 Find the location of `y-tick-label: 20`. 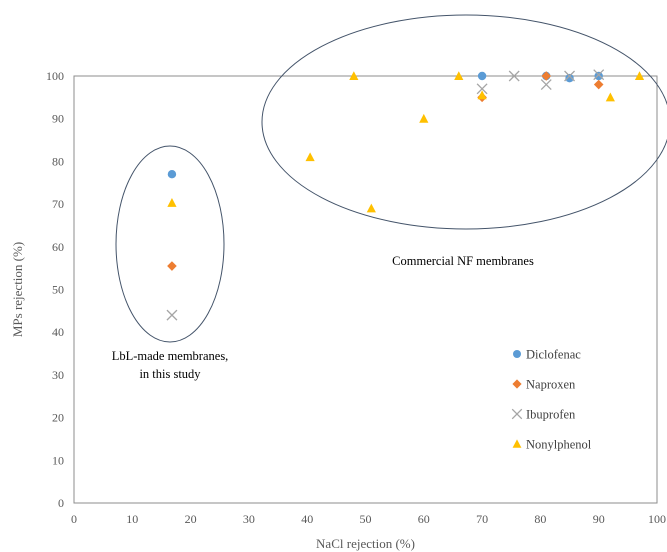

y-tick-label: 20 is located at coordinates (58, 418).